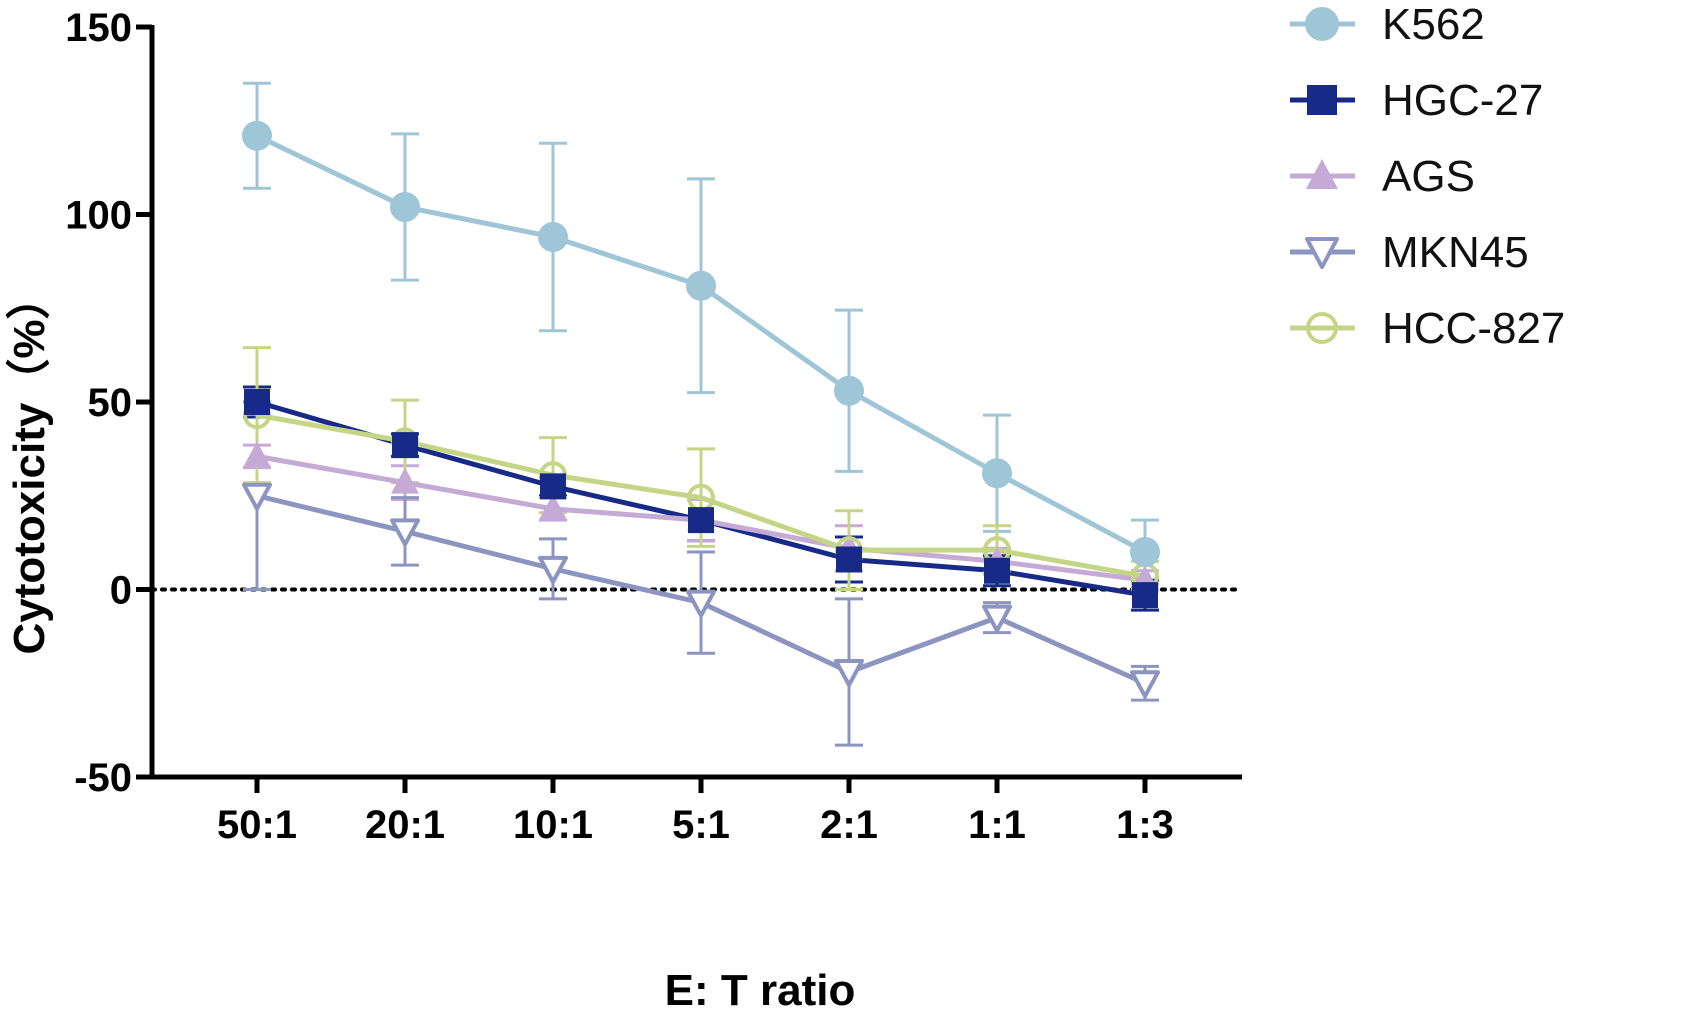  Describe the element at coordinates (257, 825) in the screenshot. I see `x-tick-label: 50:1` at that location.